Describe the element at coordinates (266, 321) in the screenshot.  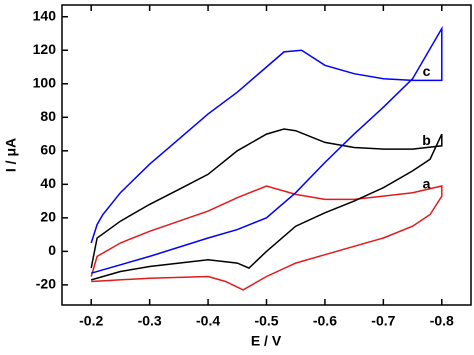
I see `x-tick-label: -0.5` at that location.